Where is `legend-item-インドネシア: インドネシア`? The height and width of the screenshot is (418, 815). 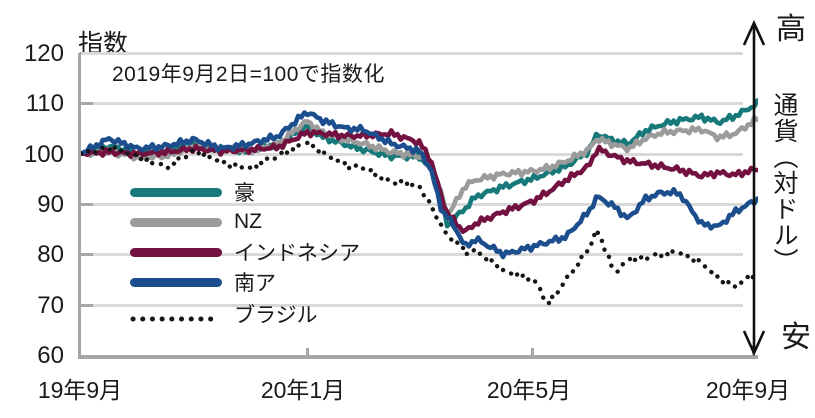 legend-item-インドネシア: インドネシア is located at coordinates (245, 252).